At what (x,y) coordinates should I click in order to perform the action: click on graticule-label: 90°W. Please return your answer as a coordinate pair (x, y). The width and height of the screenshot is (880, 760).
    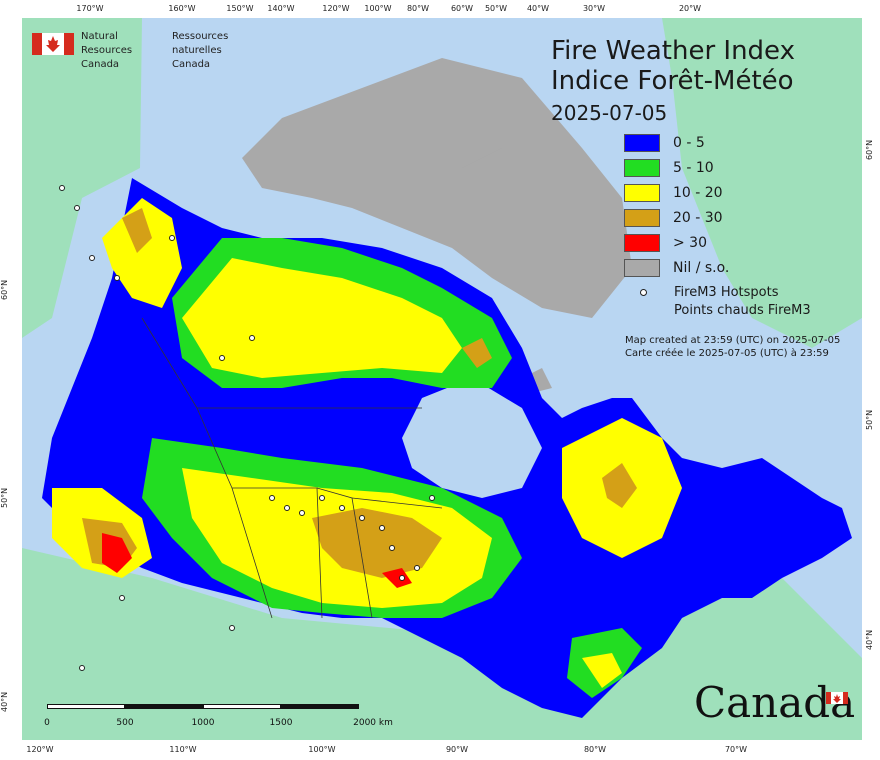
    Looking at the image, I should click on (457, 749).